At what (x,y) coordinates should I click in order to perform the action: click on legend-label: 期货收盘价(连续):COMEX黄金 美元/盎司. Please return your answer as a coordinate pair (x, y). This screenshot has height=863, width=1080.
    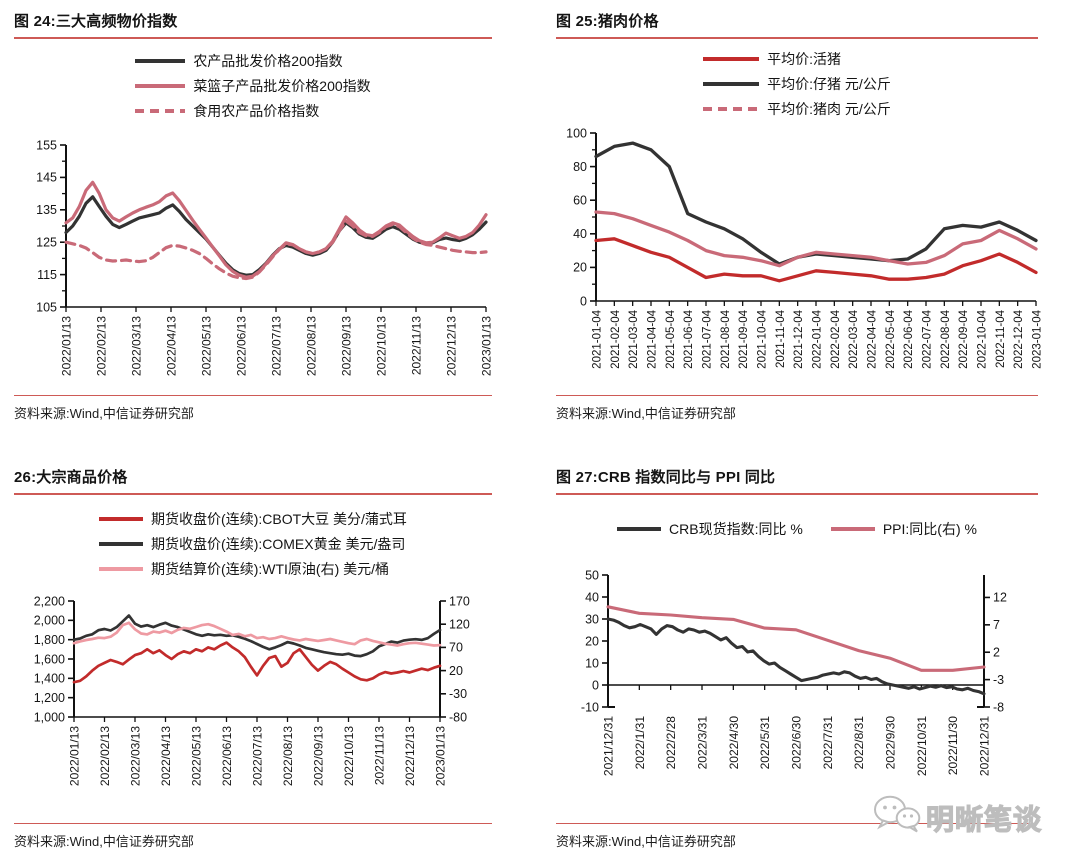
    Looking at the image, I should click on (278, 544).